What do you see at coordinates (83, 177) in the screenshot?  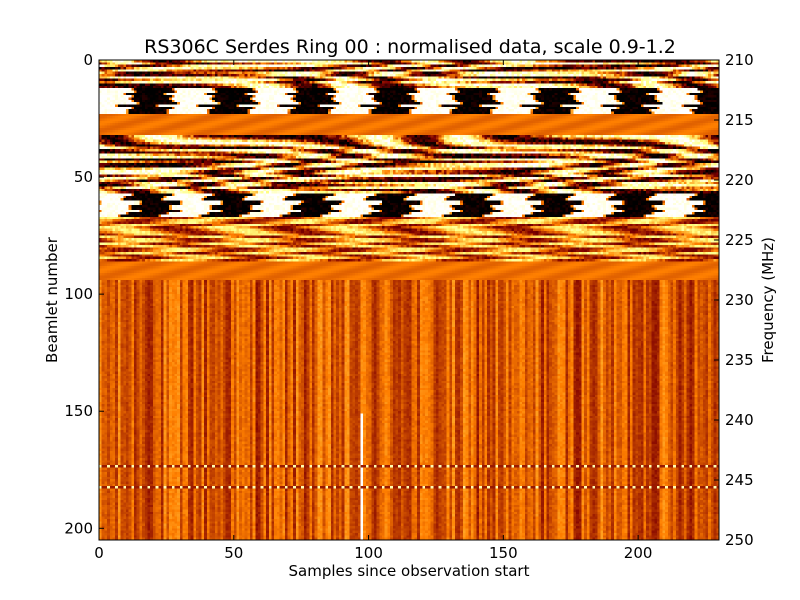 I see `y-tick-label: 50` at bounding box center [83, 177].